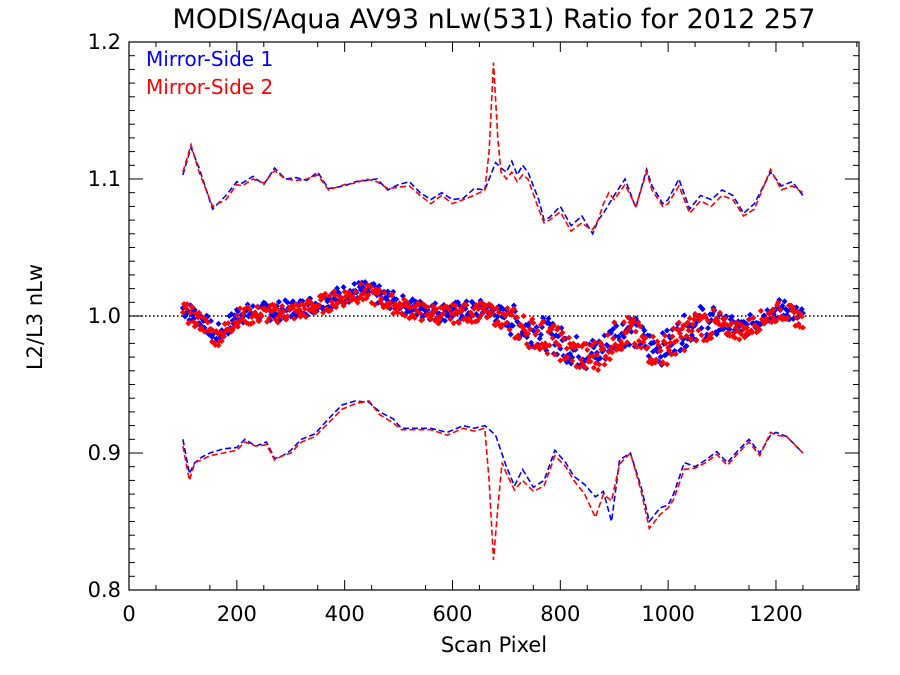  Describe the element at coordinates (104, 316) in the screenshot. I see `y-tick-label: 1.0` at that location.